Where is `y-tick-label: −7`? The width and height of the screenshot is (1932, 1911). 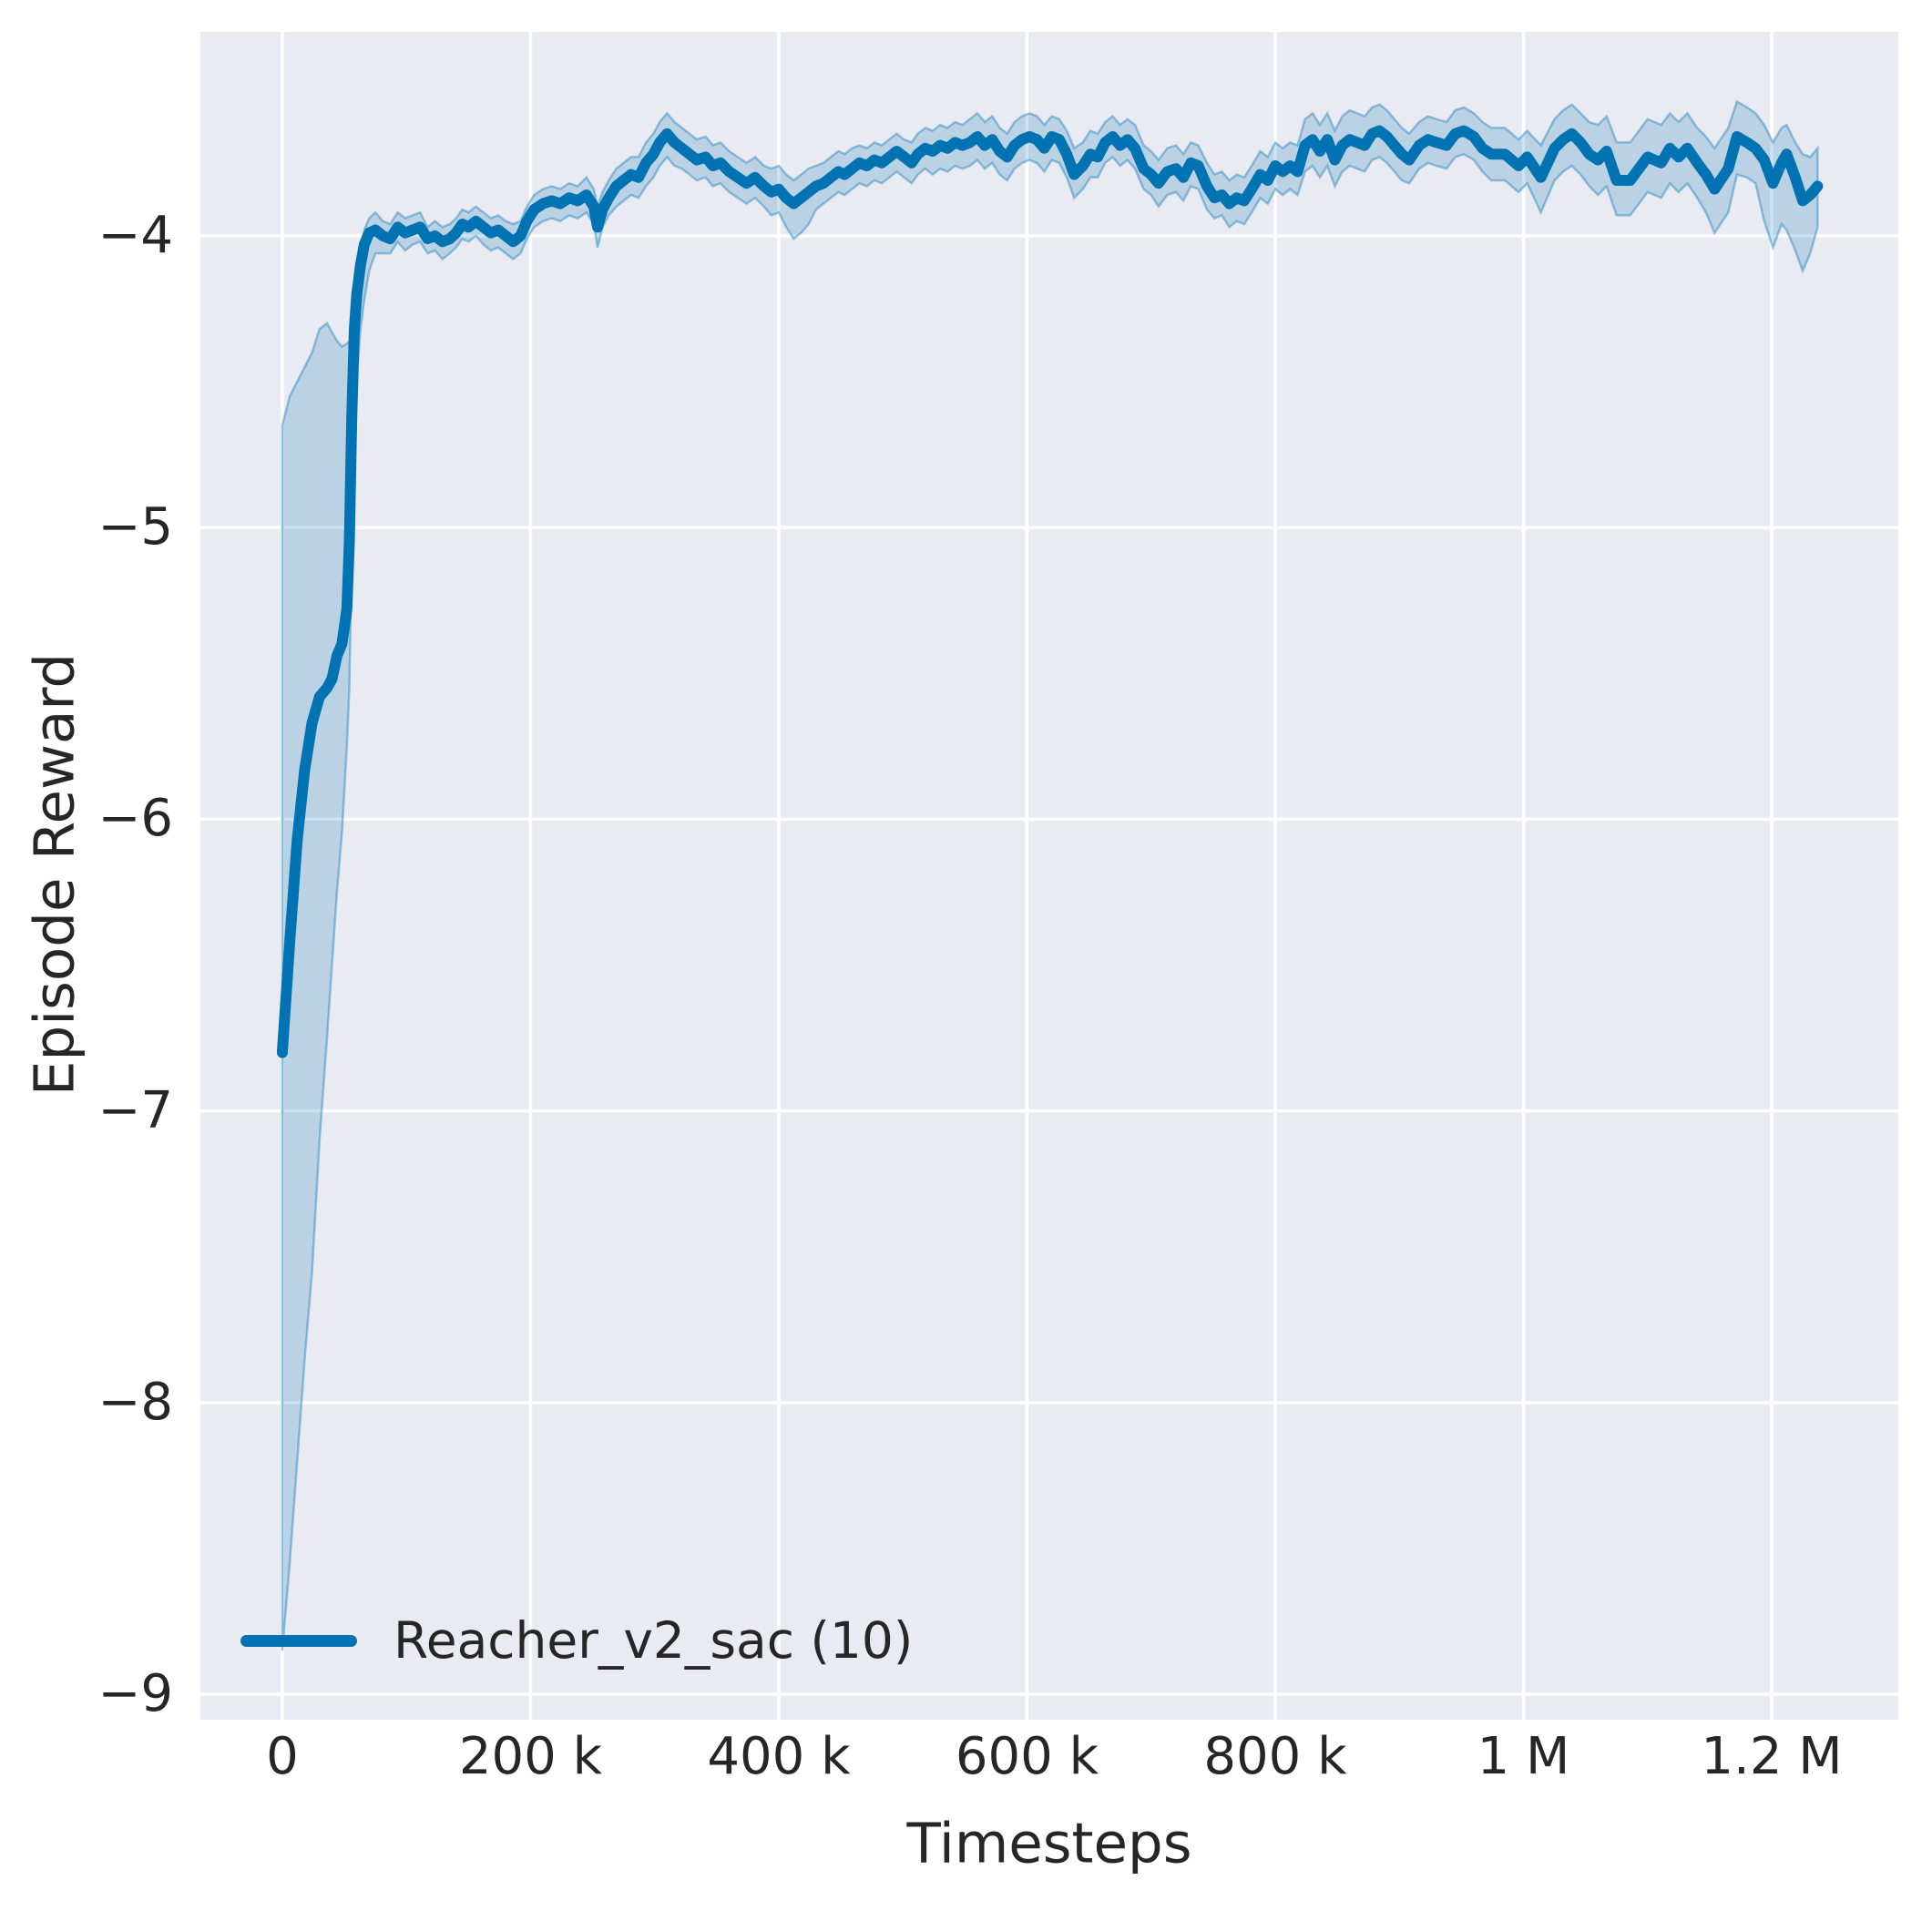 y-tick-label: −7 is located at coordinates (135, 1110).